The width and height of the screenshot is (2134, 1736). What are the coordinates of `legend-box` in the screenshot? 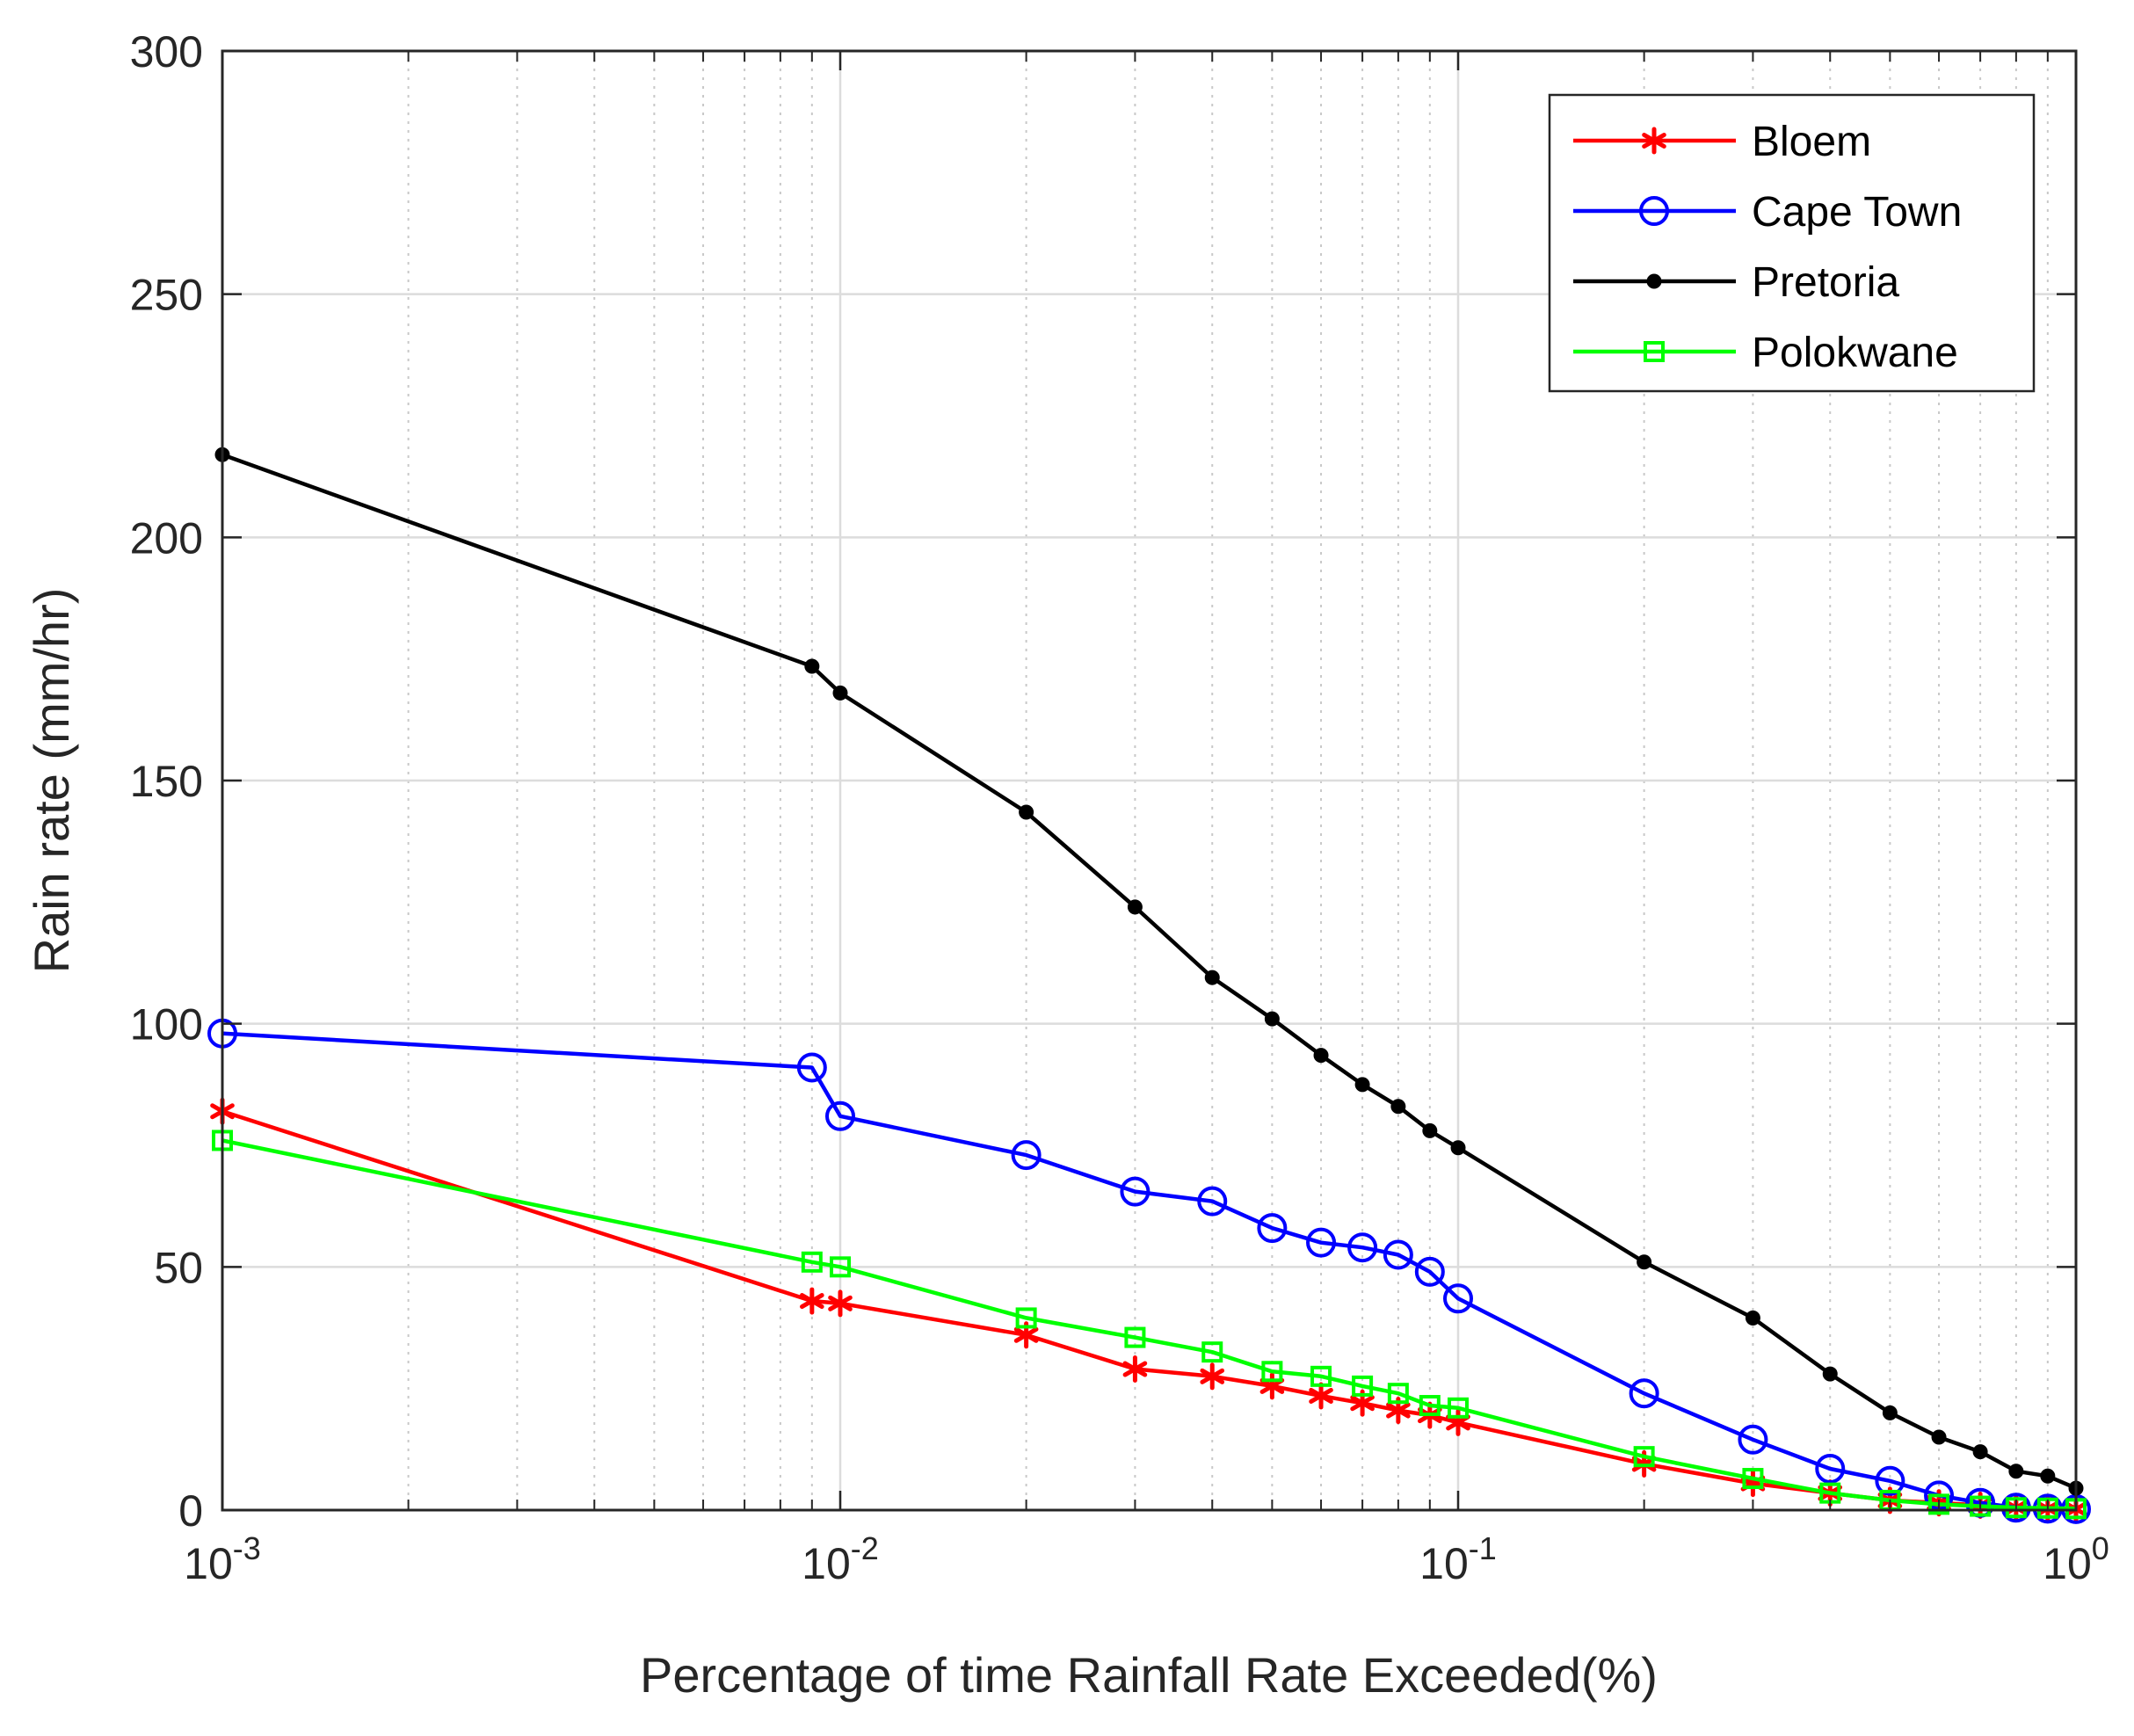 It's located at (1792, 243).